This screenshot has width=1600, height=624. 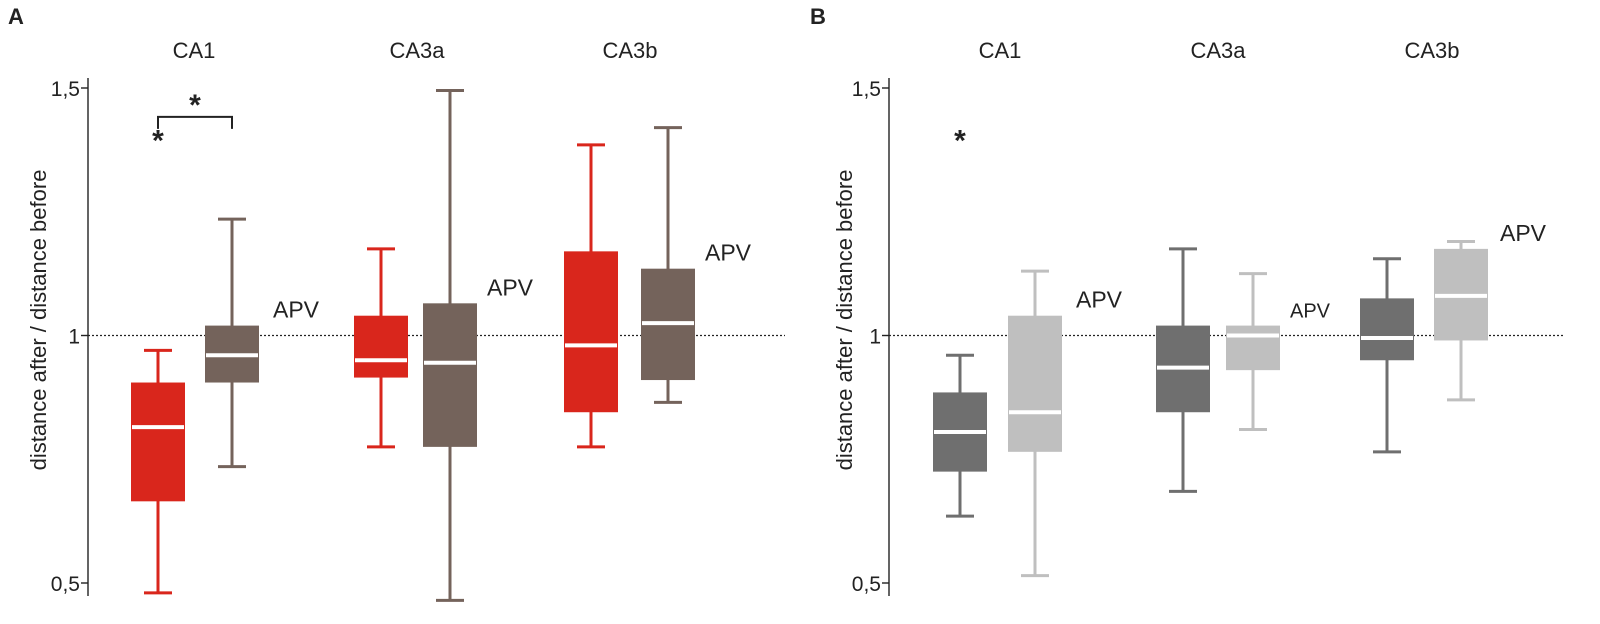 I want to click on panel-a-letter: A, so click(x=16, y=16).